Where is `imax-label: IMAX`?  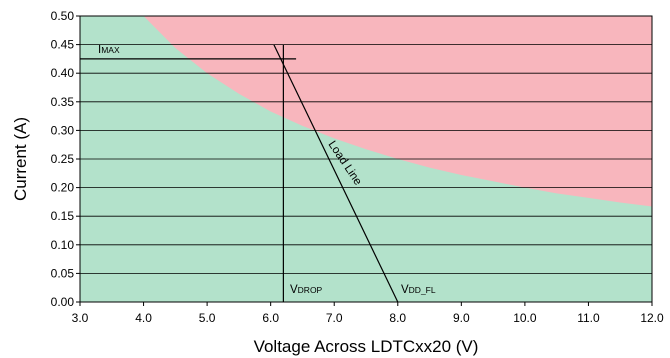 imax-label: IMAX is located at coordinates (109, 50).